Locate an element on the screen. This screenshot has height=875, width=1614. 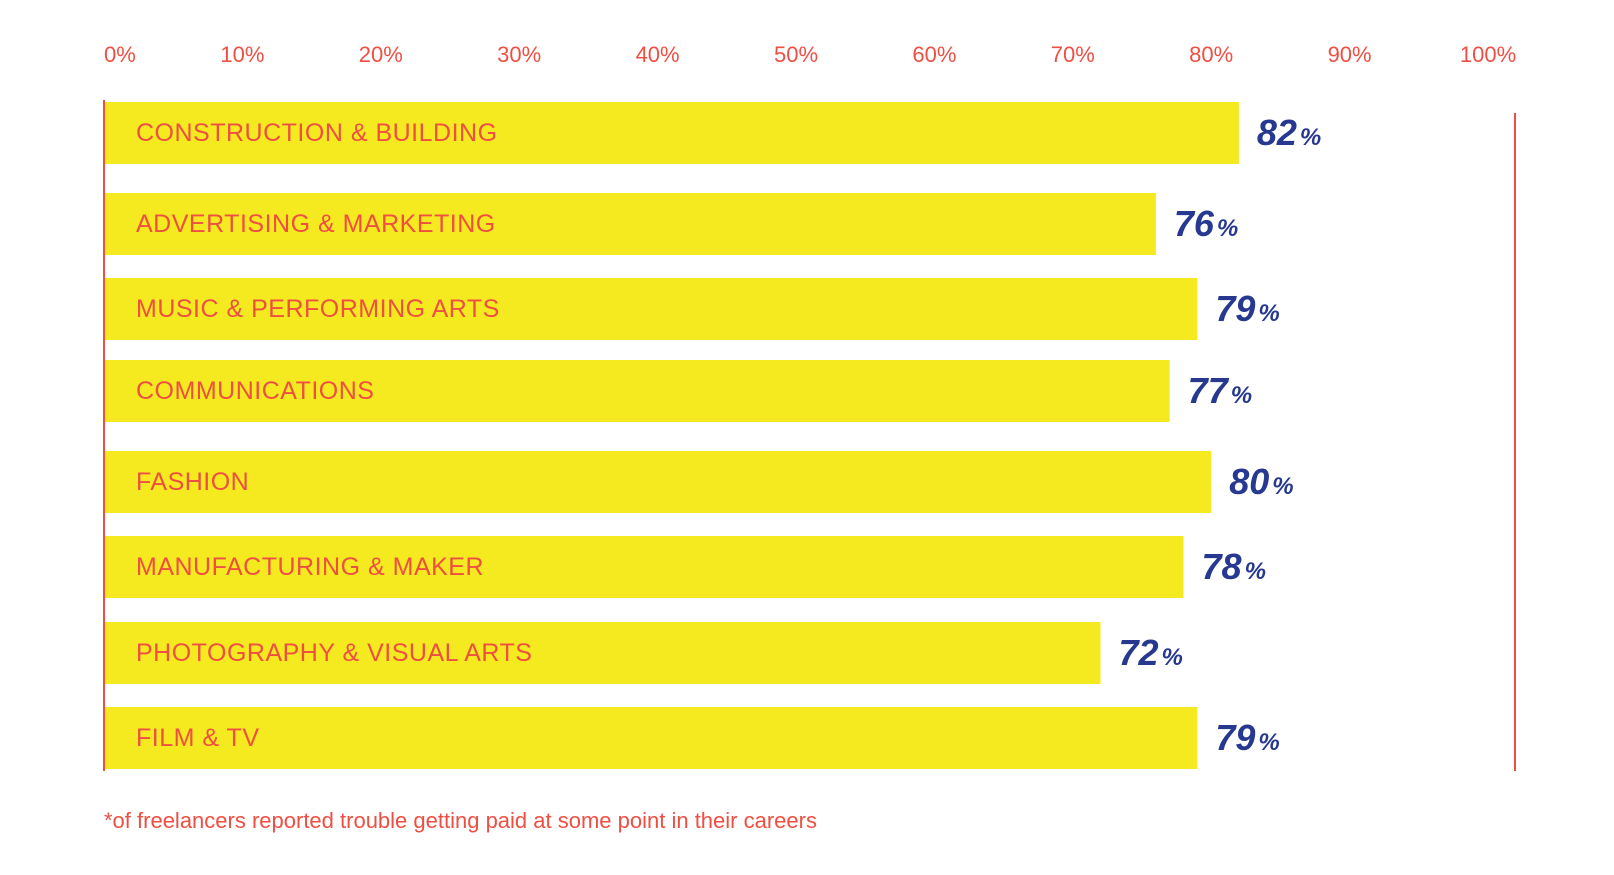
data-label: 80% is located at coordinates (1261, 481).